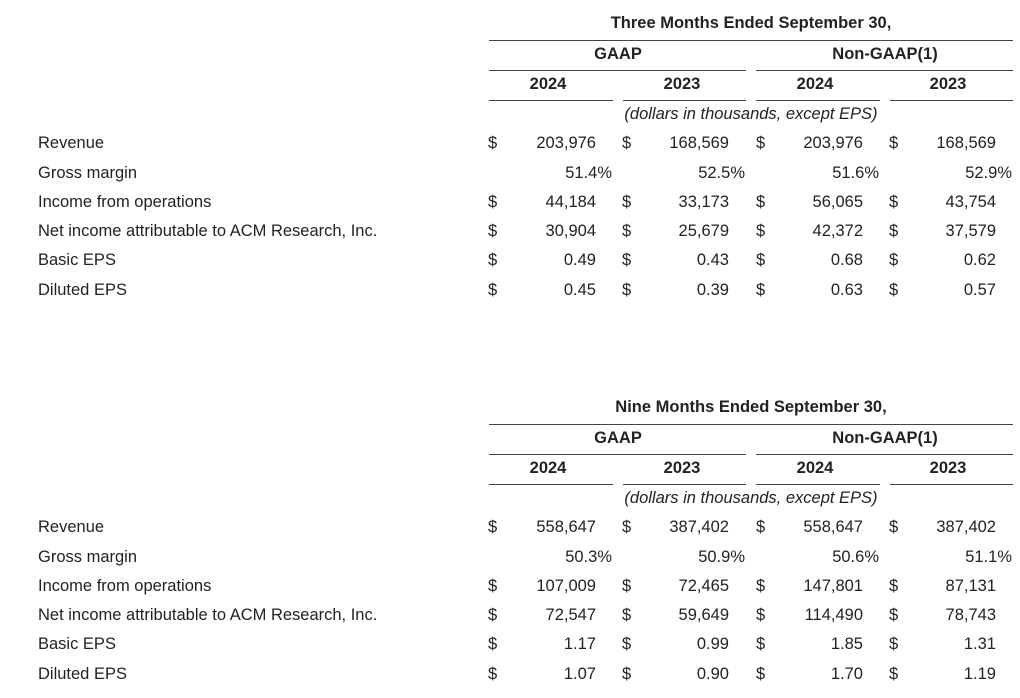  What do you see at coordinates (988, 557) in the screenshot?
I see `percent-value: 51.1%` at bounding box center [988, 557].